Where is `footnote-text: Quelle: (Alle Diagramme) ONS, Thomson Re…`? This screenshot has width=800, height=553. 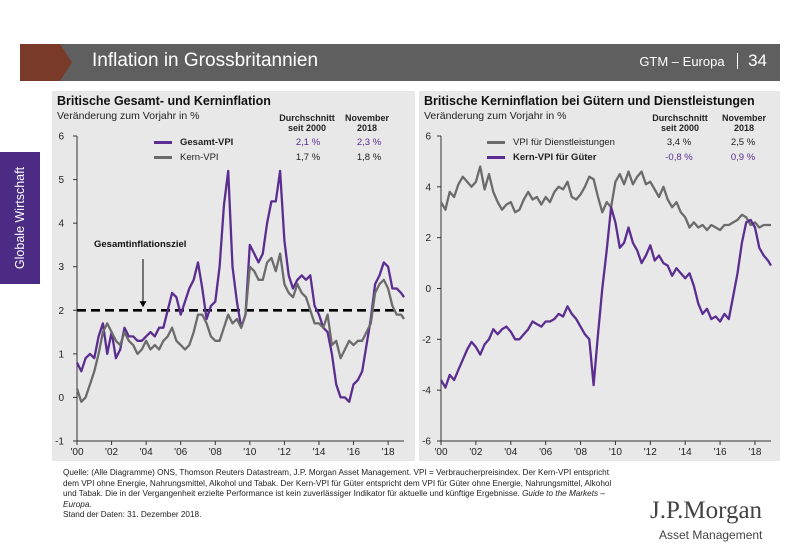
footnote-text: Quelle: (Alle Diagramme) ONS, Thomson Re… is located at coordinates (337, 483).